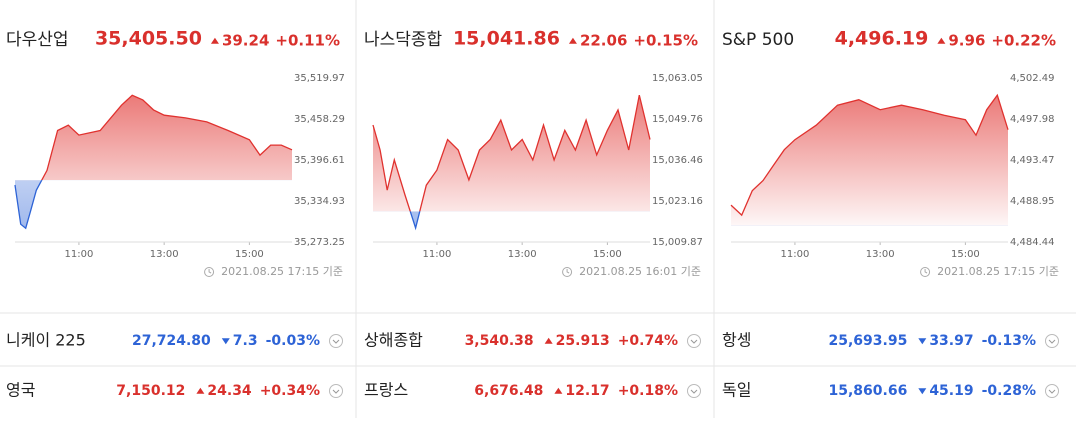  What do you see at coordinates (1032, 201) in the screenshot?
I see `y-tick-label: 4,488.95` at bounding box center [1032, 201].